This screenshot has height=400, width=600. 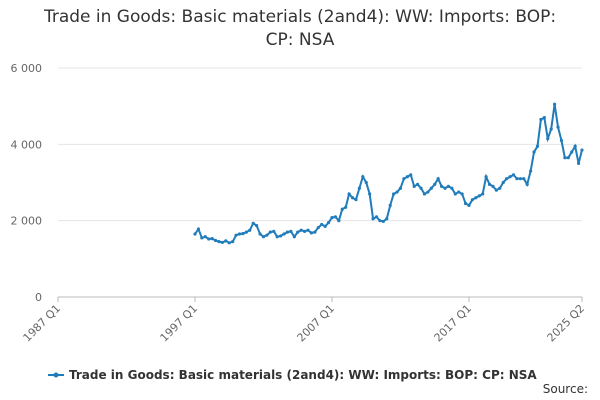 I want to click on x-tick-label: 2025 Q2, so click(x=566, y=323).